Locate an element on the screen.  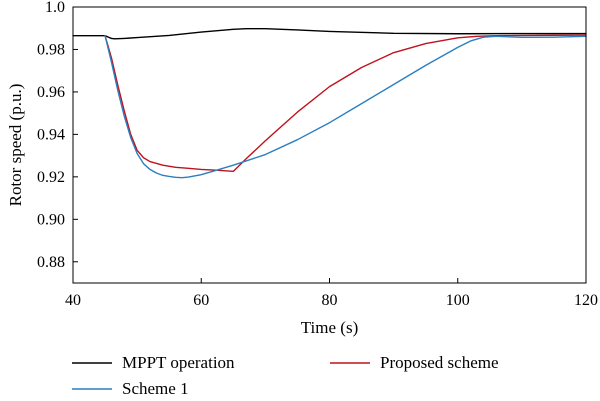
x-tick-label: 100 is located at coordinates (458, 300).